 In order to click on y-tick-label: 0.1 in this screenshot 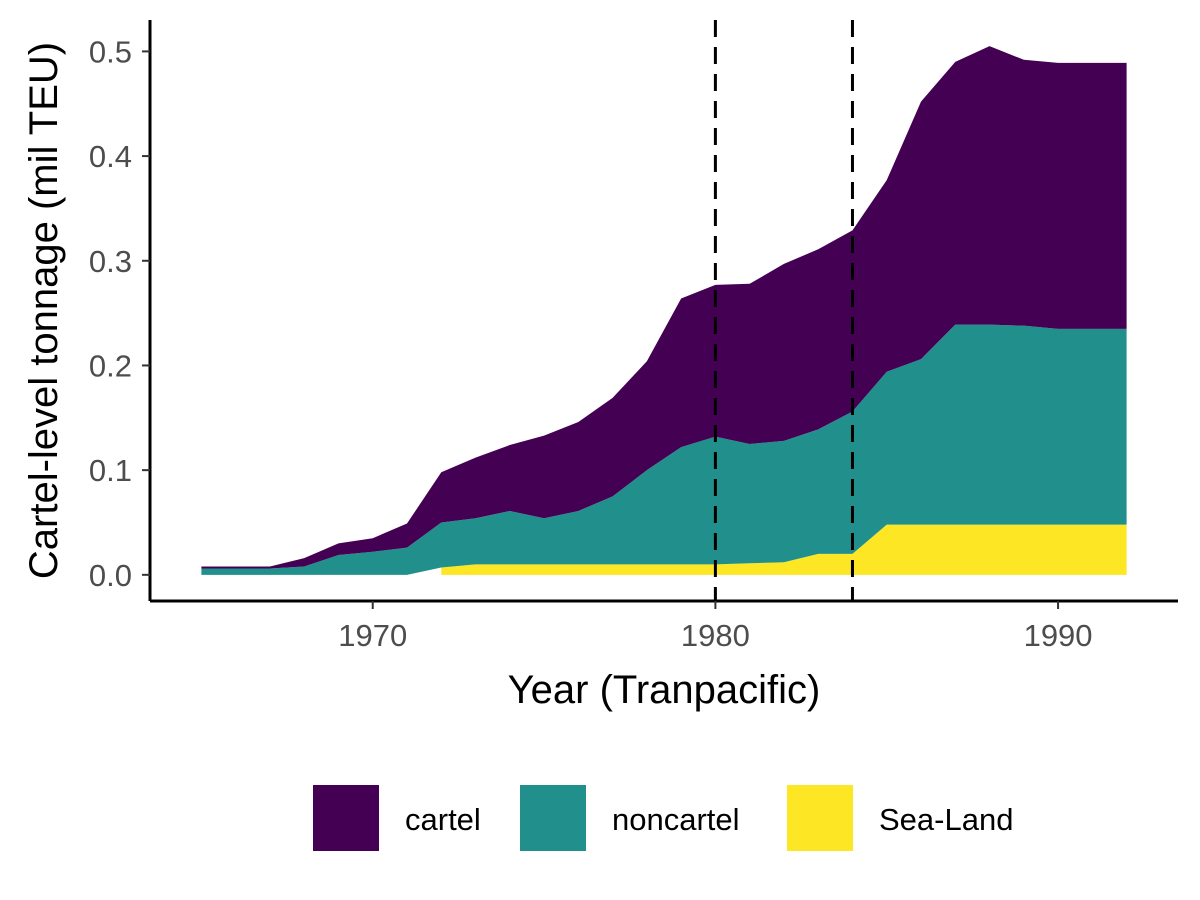, I will do `click(110, 470)`.